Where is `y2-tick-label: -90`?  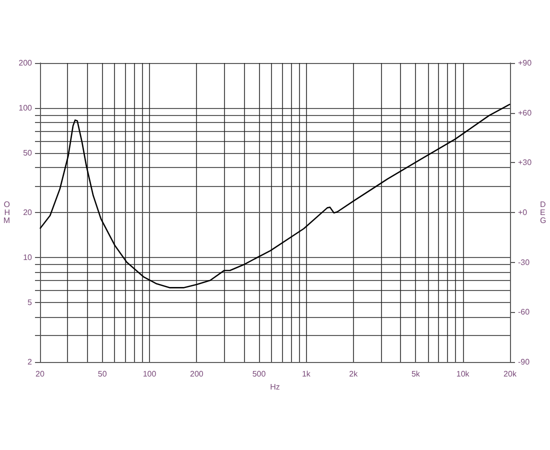 y2-tick-label: -90 is located at coordinates (524, 362).